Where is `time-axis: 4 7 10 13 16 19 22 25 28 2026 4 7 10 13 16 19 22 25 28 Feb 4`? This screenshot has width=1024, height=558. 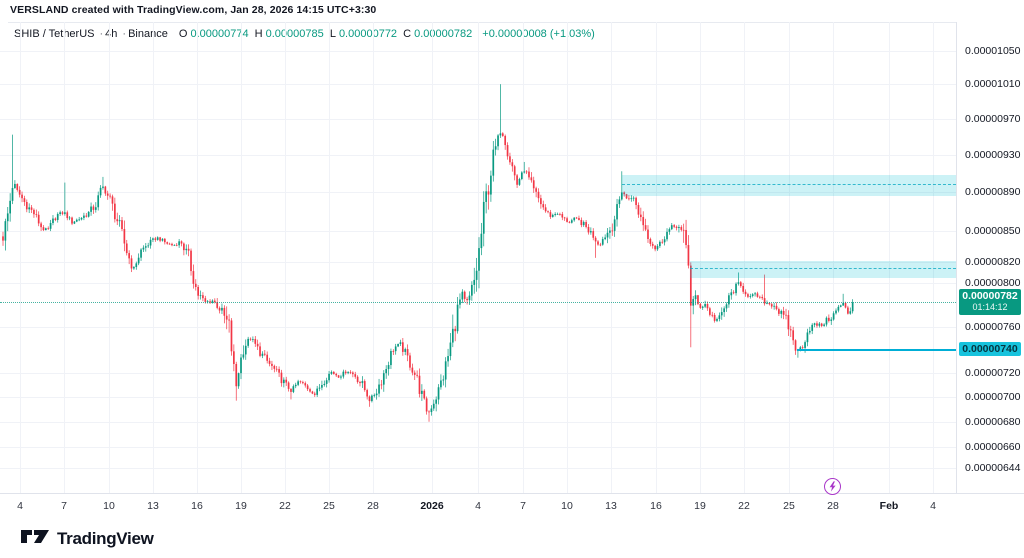 time-axis: 4 7 10 13 16 19 22 25 28 2026 4 7 10 13 16 19 22 25 28 Feb 4 is located at coordinates (512, 505).